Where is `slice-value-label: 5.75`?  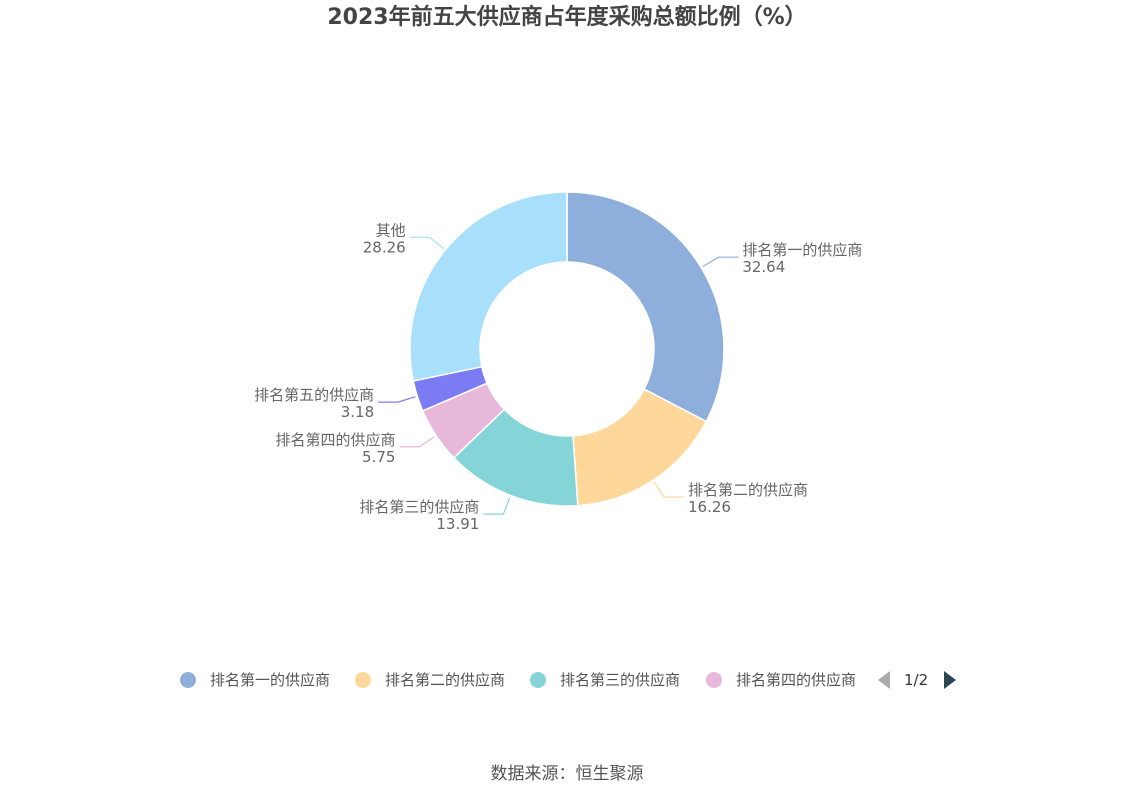 slice-value-label: 5.75 is located at coordinates (378, 457).